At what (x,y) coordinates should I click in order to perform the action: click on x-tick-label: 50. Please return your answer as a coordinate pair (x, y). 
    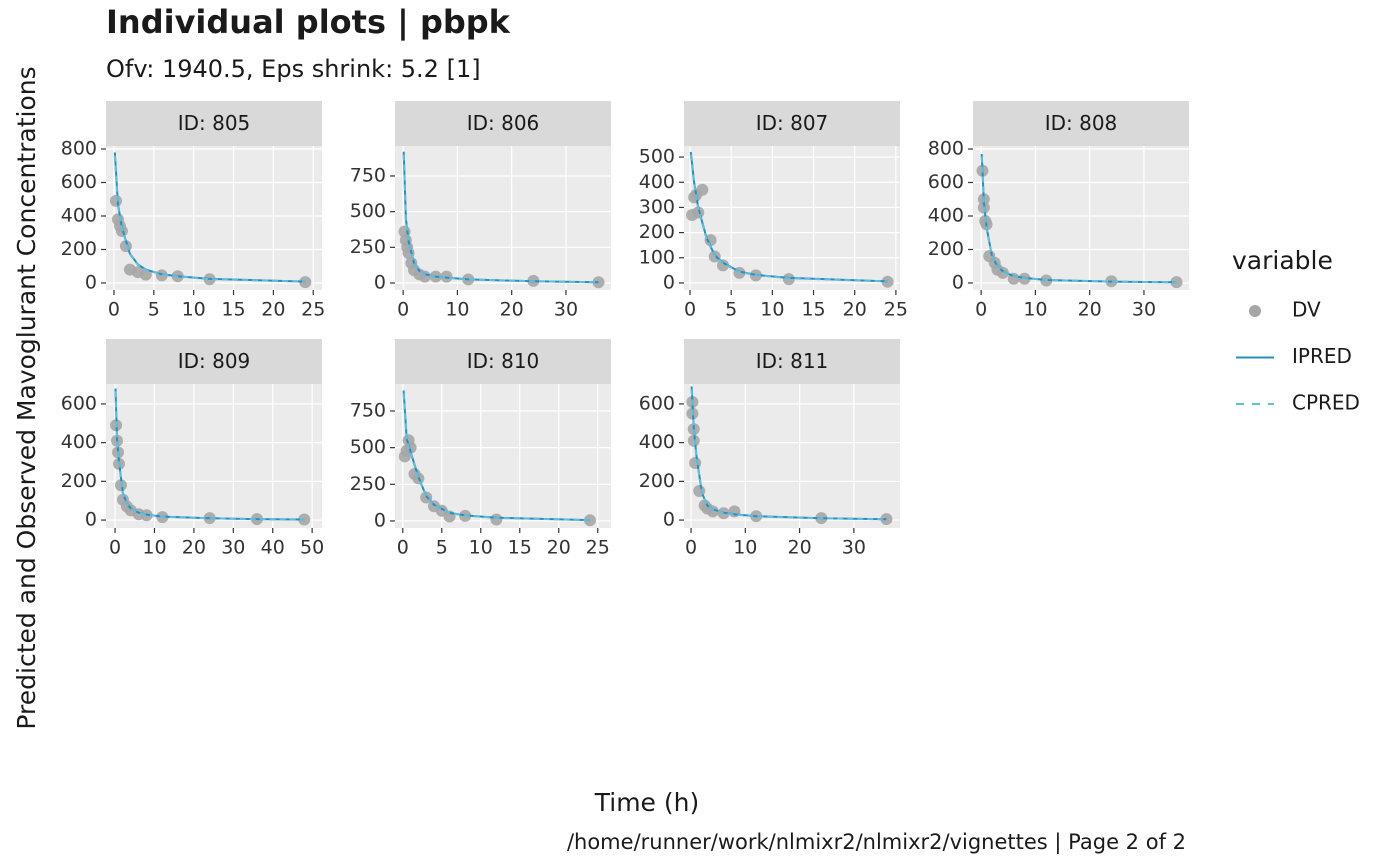
    Looking at the image, I should click on (312, 548).